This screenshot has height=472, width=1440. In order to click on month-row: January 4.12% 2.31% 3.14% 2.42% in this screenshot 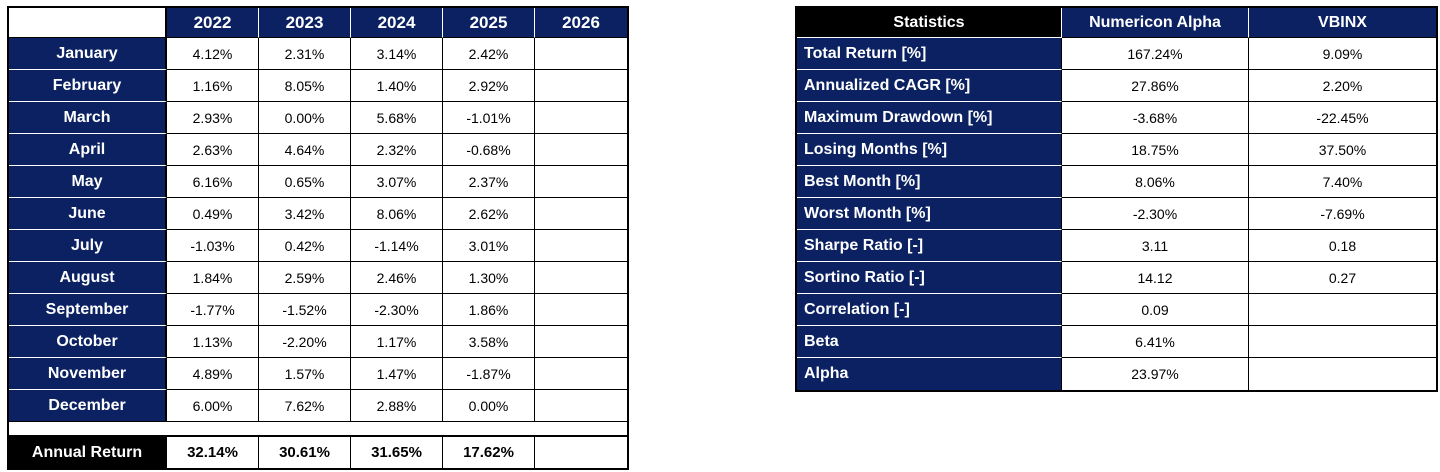, I will do `click(318, 54)`.